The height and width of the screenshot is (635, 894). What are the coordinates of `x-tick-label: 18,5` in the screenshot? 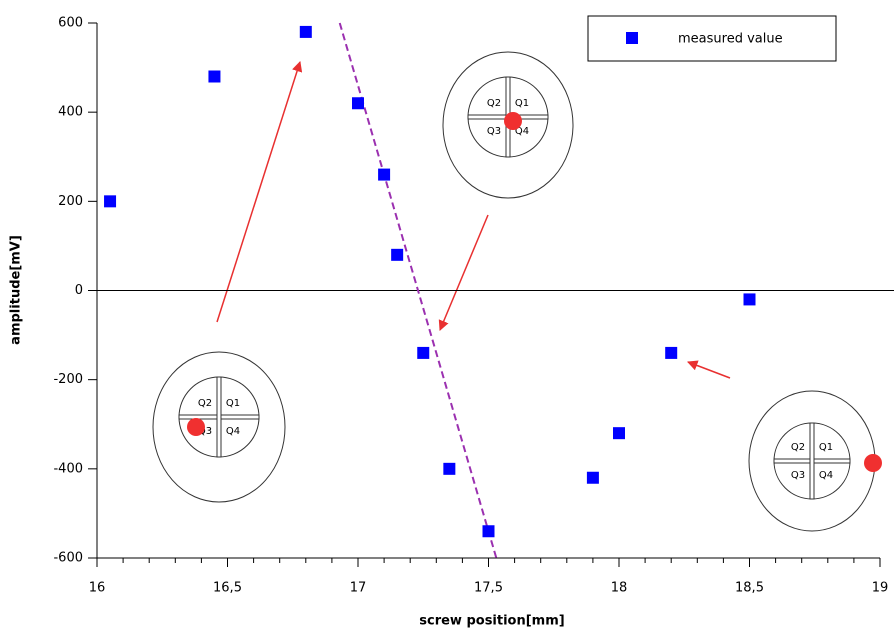 It's located at (749, 588).